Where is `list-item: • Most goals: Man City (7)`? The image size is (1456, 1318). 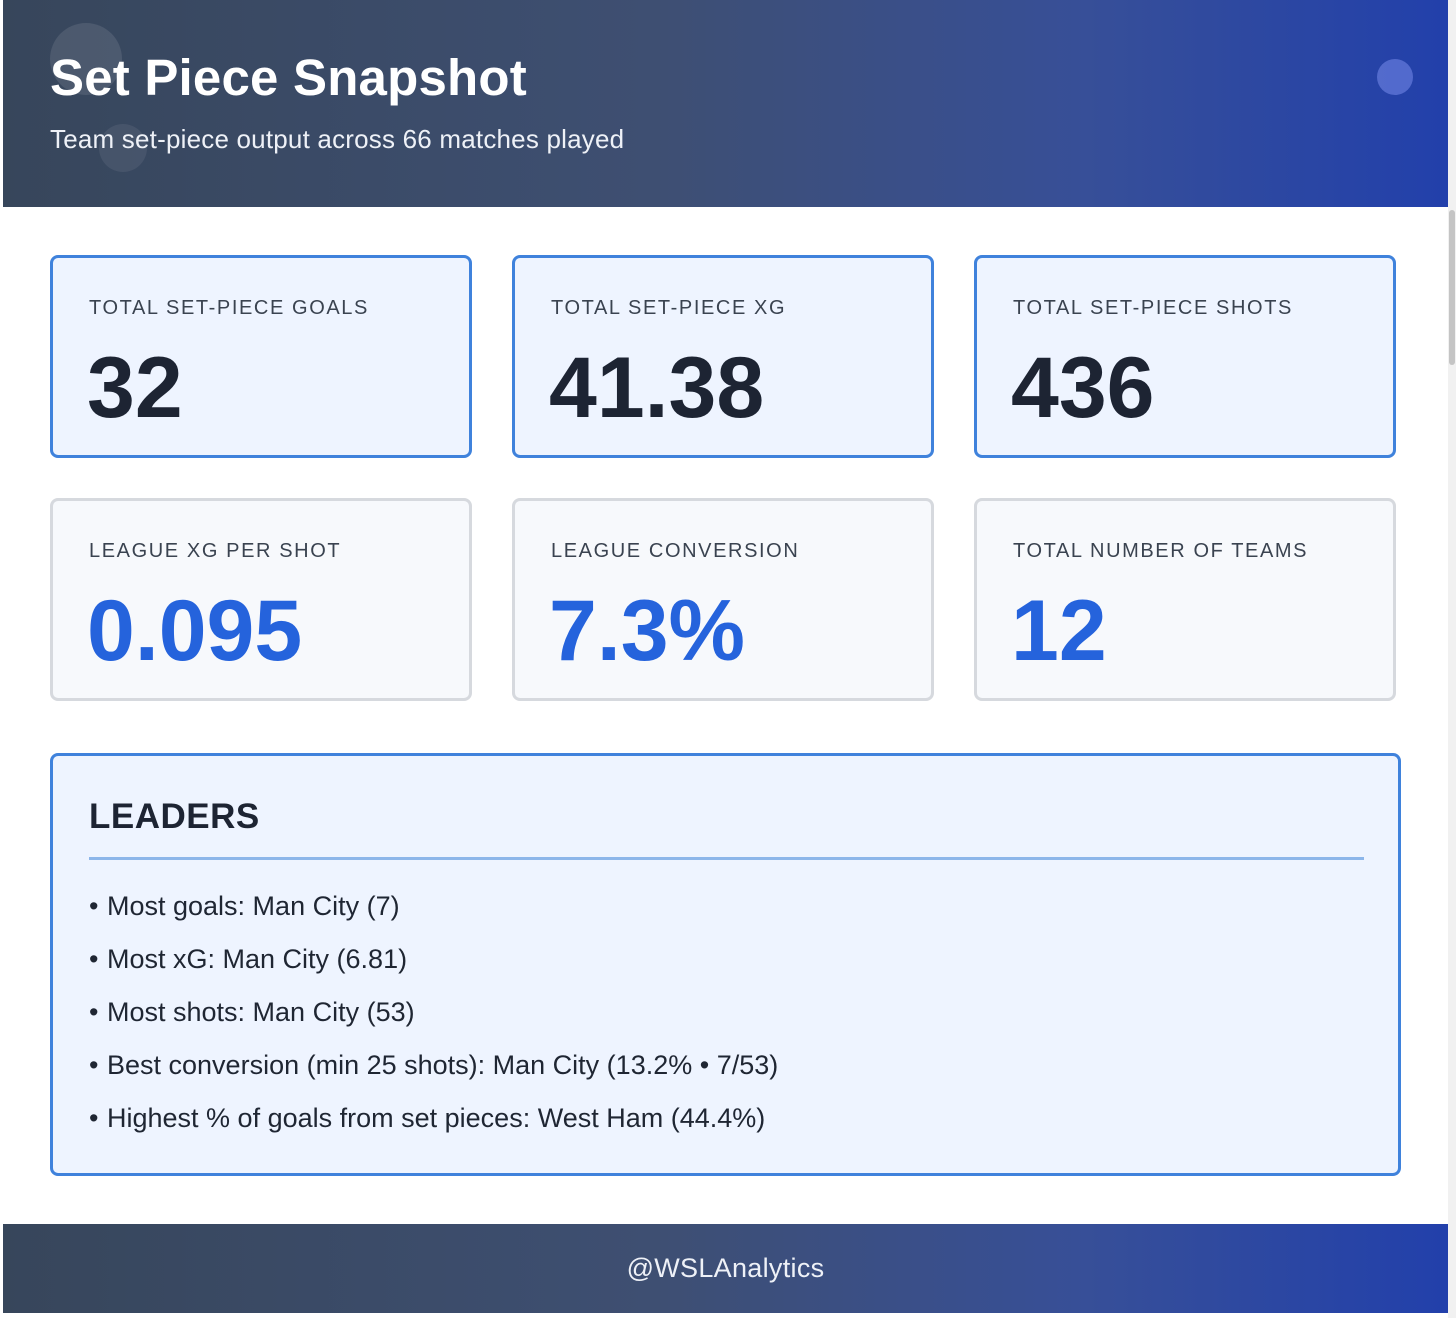
list-item: • Most goals: Man City (7) is located at coordinates (433, 906).